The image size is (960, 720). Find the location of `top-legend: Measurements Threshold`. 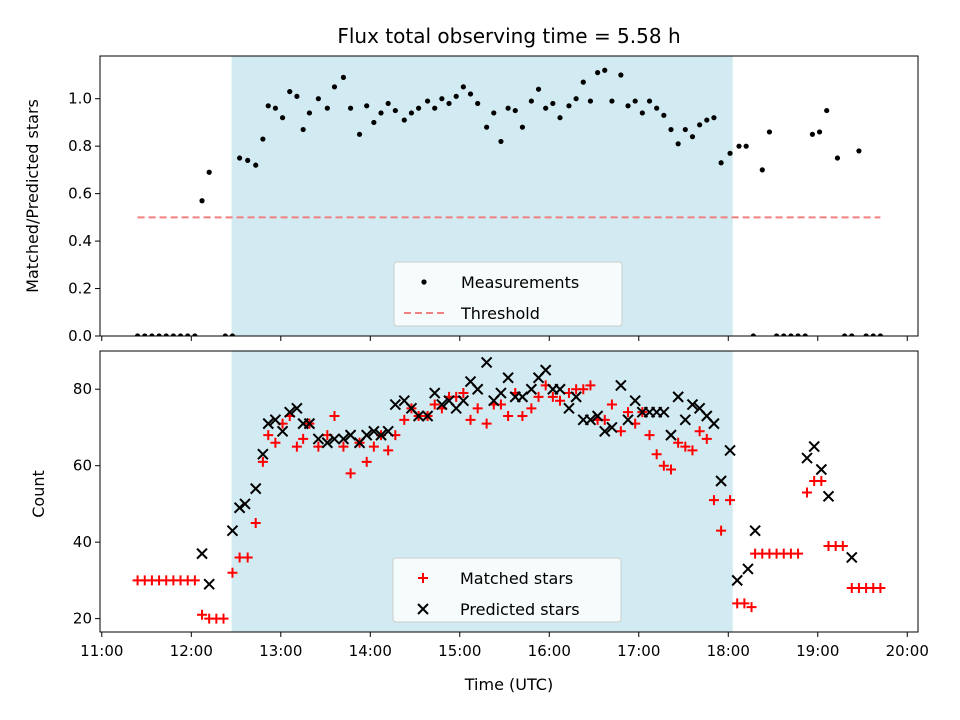

top-legend: Measurements Threshold is located at coordinates (508, 294).